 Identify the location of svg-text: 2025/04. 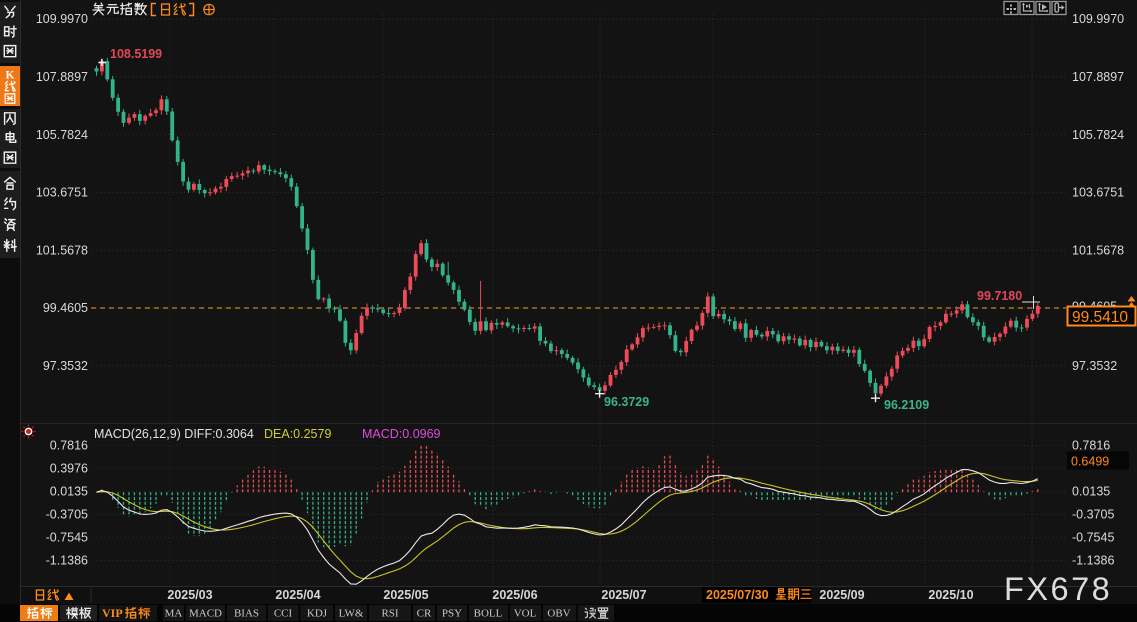
(297, 595).